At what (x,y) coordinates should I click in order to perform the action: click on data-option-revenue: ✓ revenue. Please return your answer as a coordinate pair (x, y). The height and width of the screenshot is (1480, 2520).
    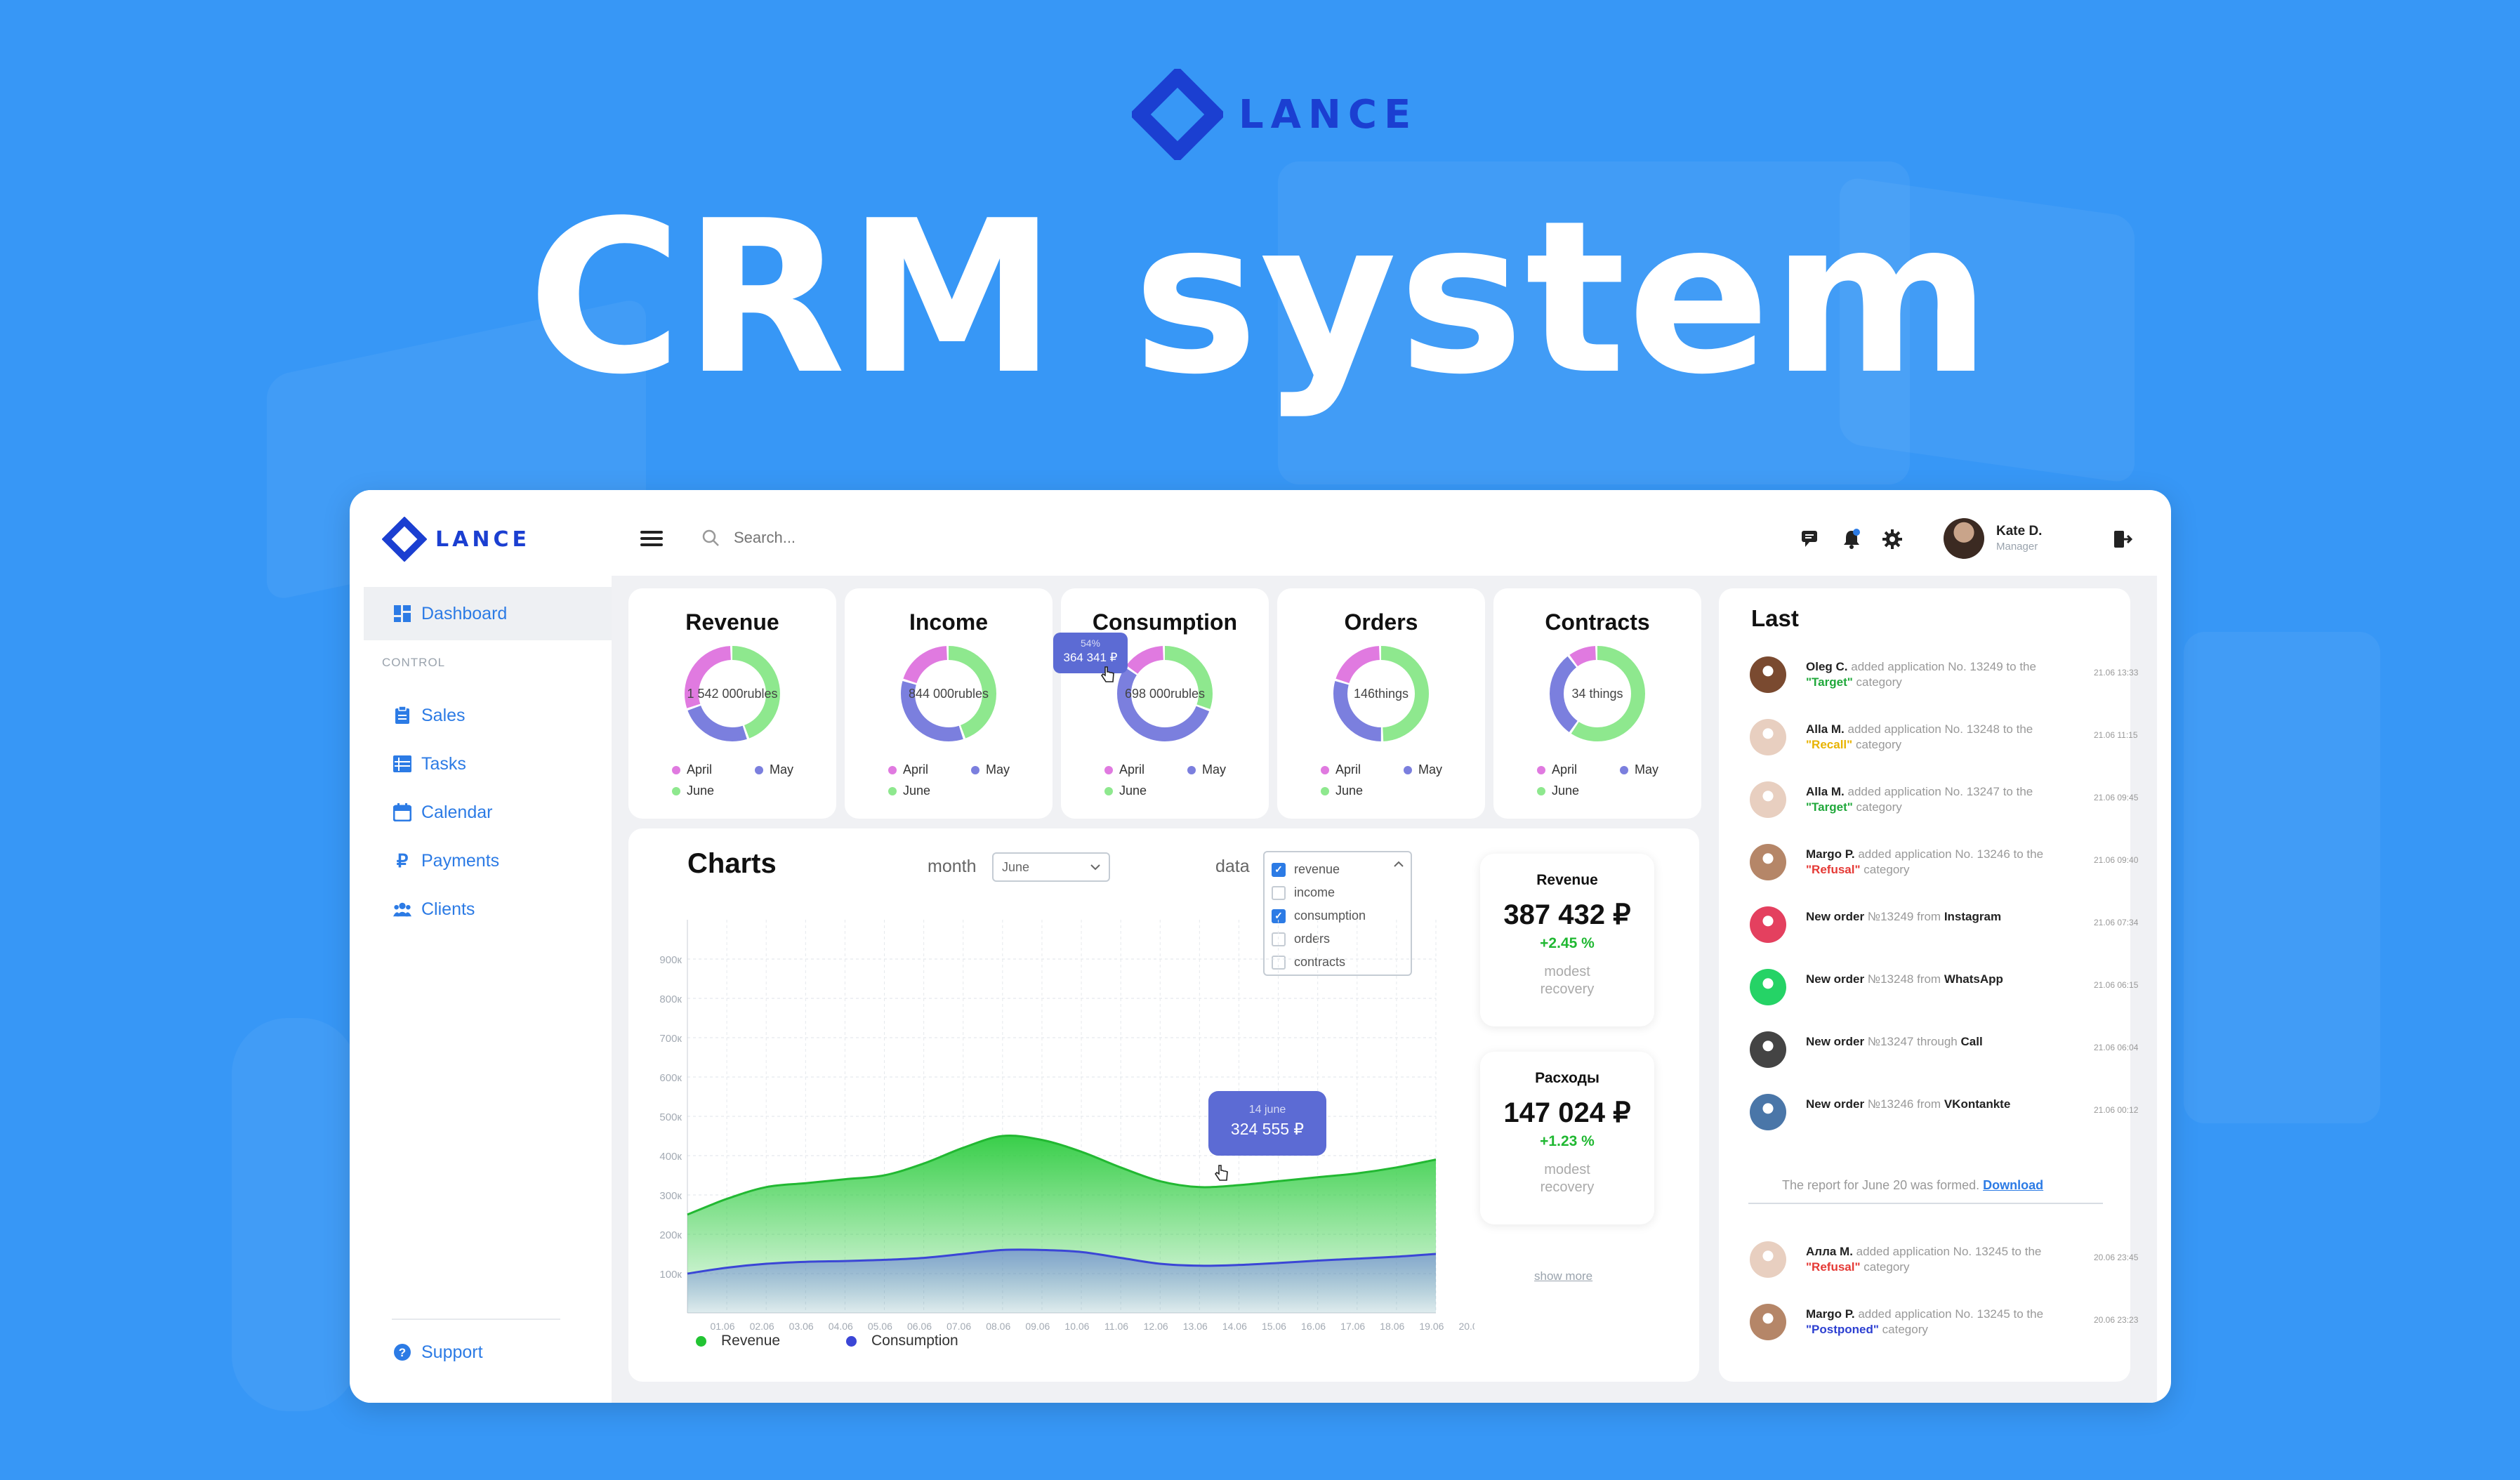
    Looking at the image, I should click on (1338, 869).